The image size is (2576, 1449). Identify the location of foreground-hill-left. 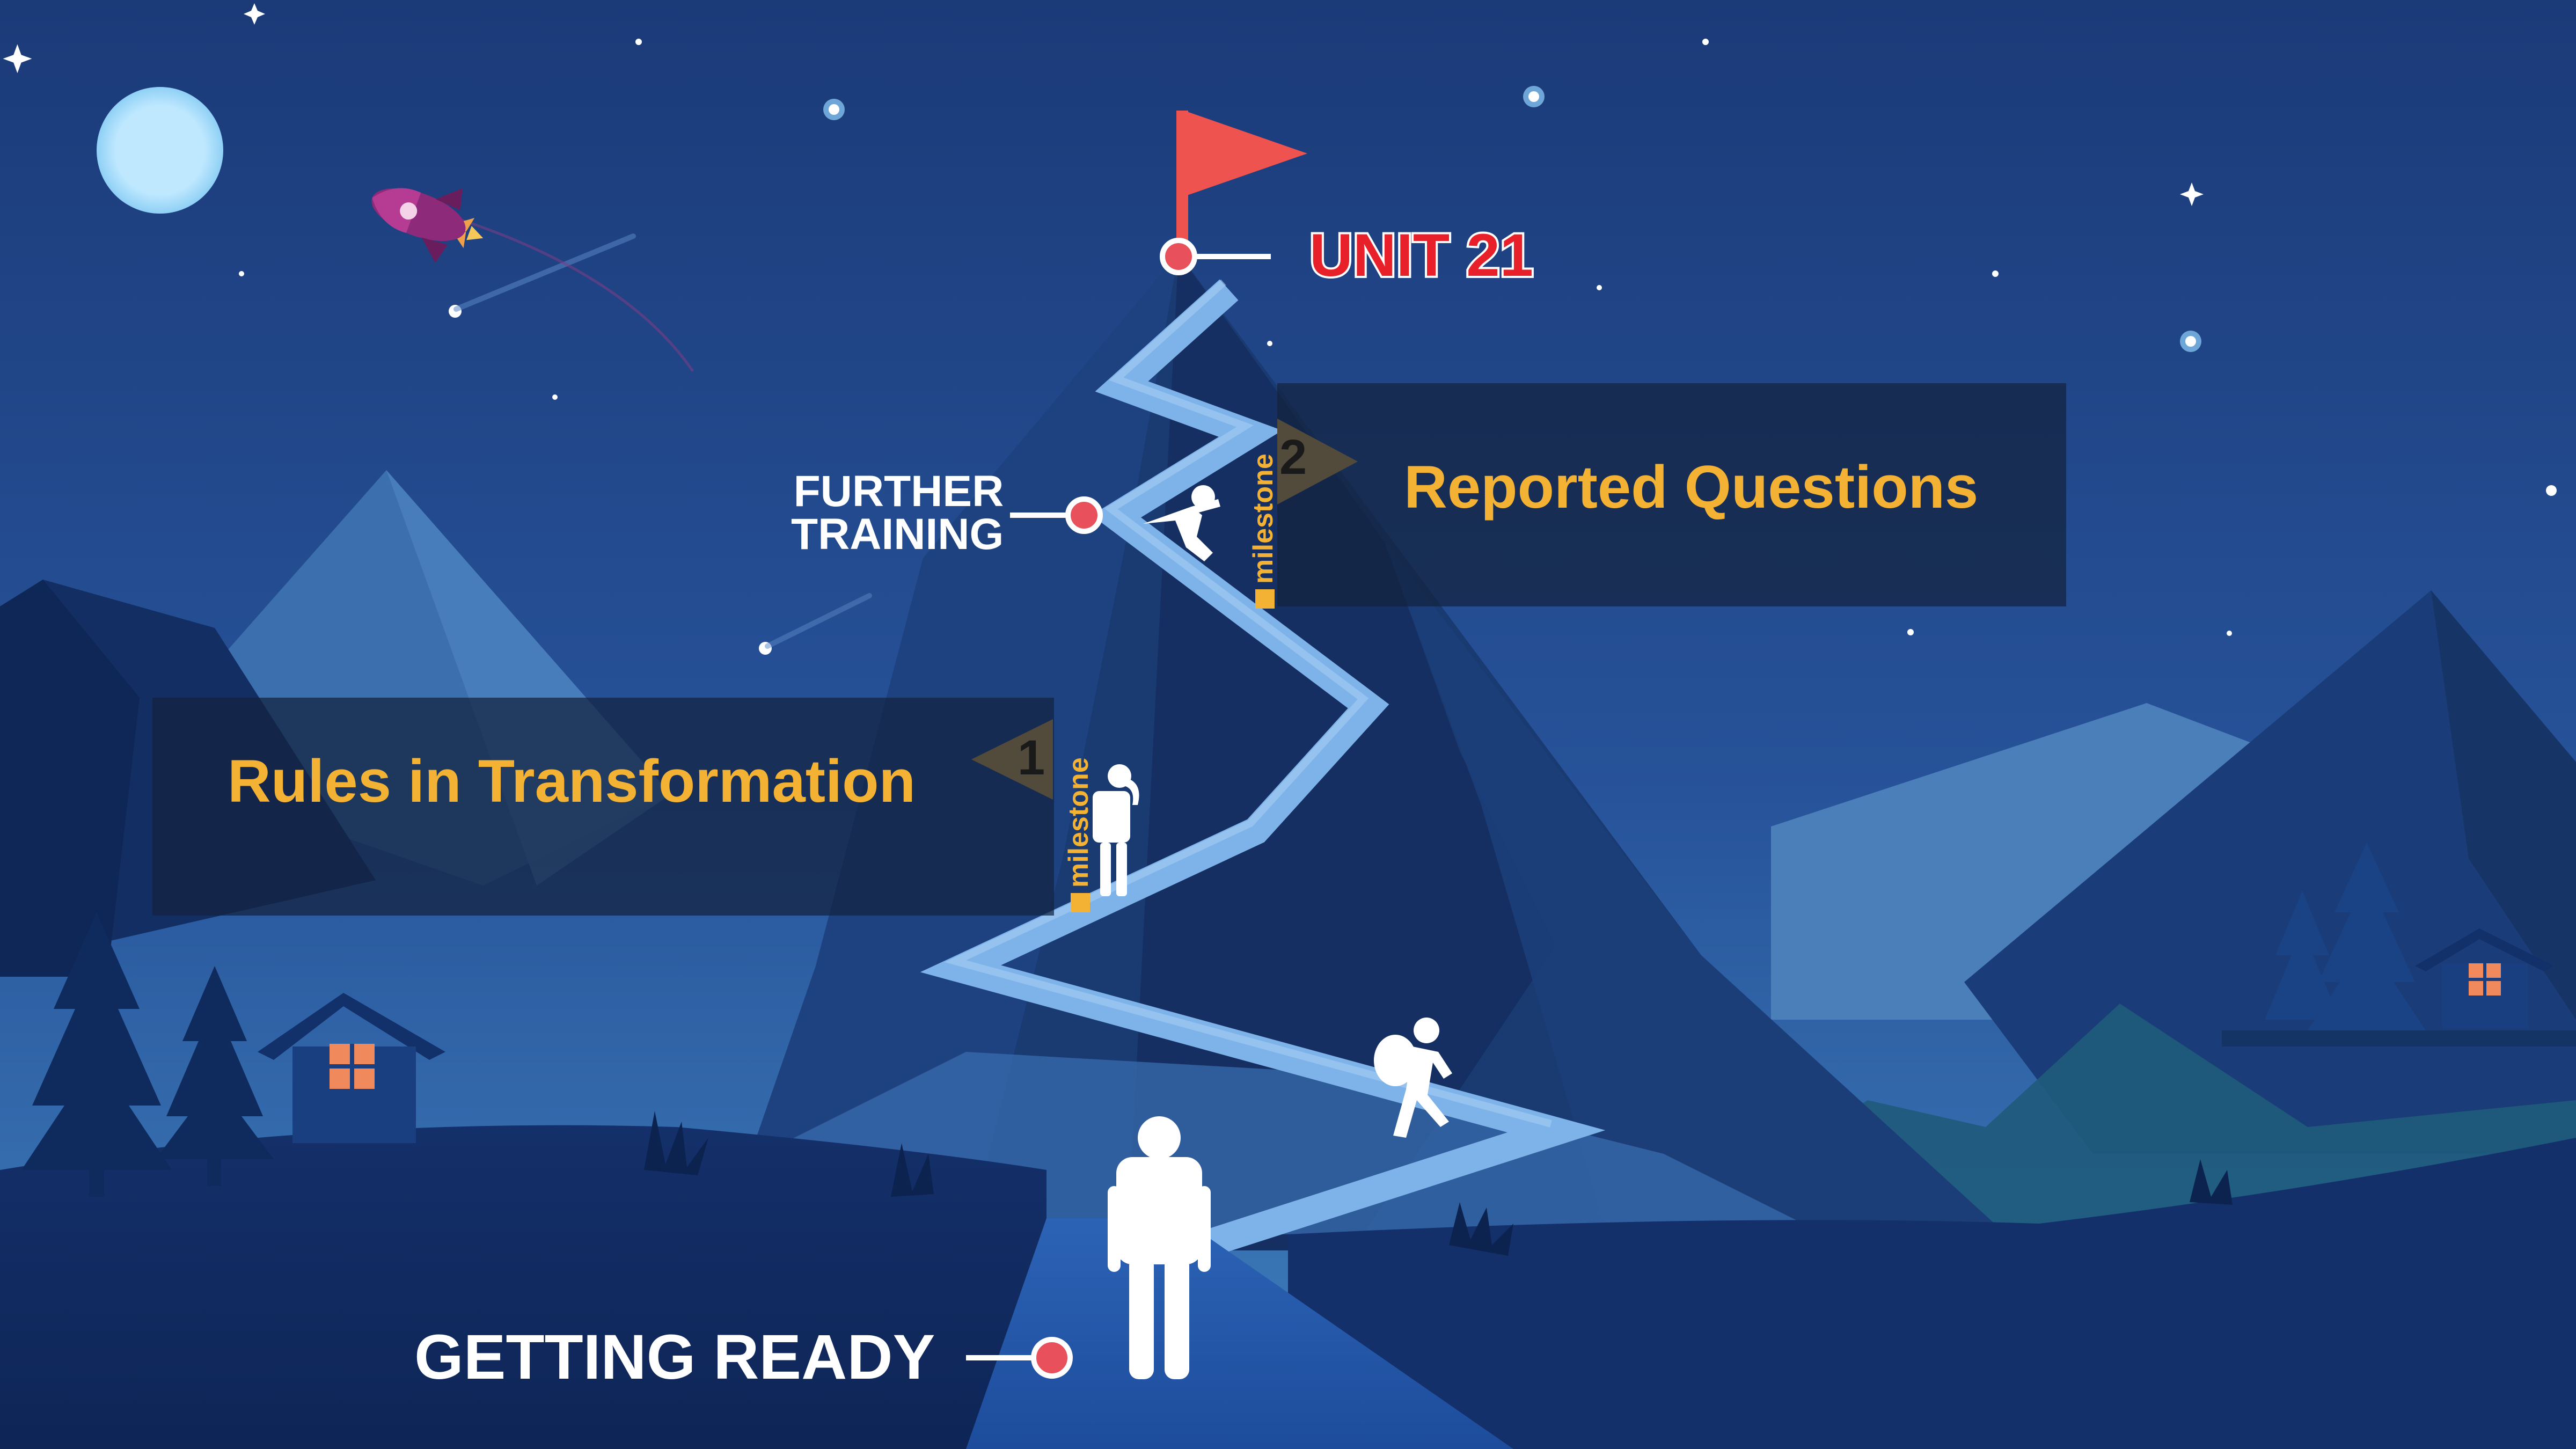
(523, 1287).